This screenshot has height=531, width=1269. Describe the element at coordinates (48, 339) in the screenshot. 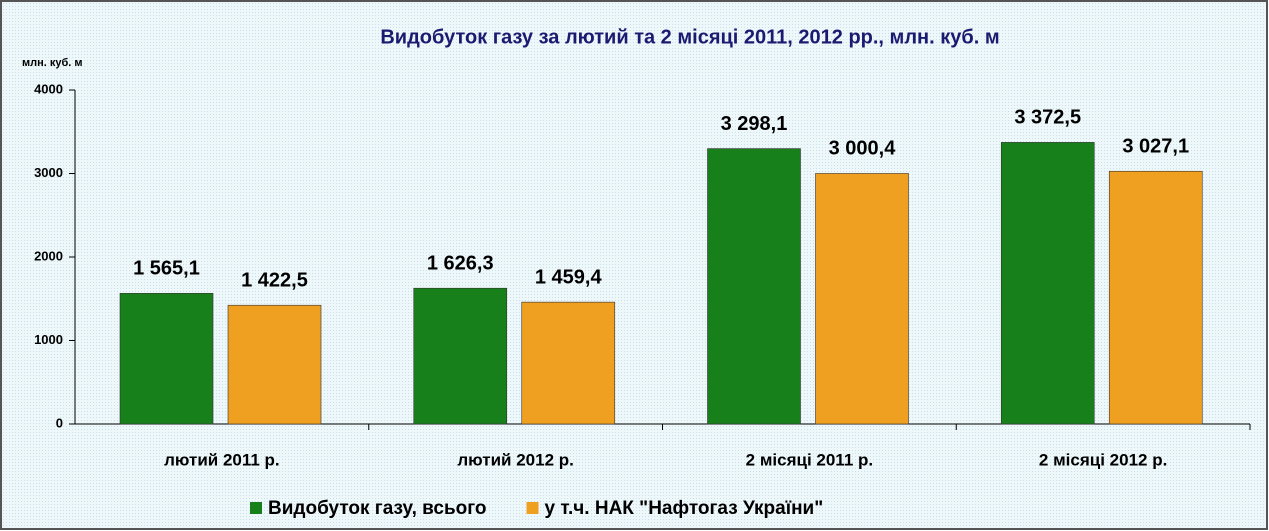

I see `y-tick-label: 1000` at that location.